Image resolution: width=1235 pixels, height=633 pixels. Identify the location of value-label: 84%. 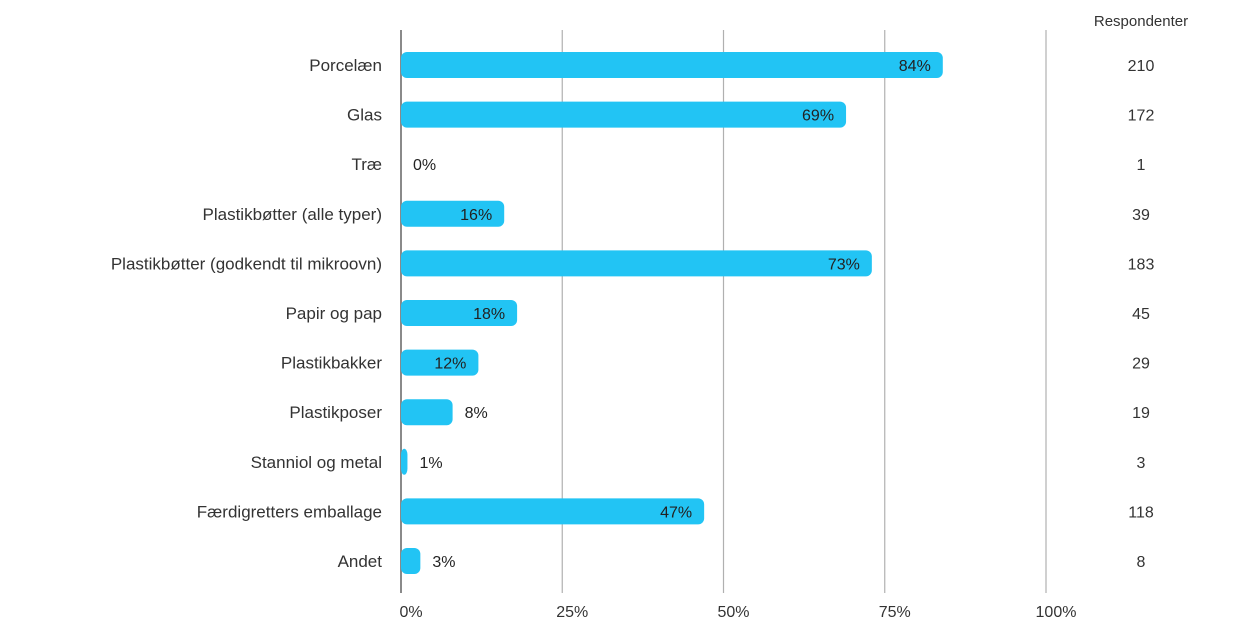
(915, 66).